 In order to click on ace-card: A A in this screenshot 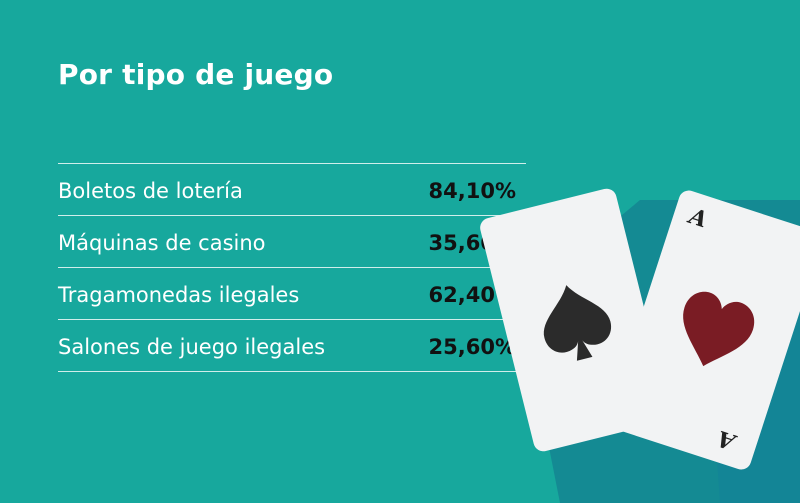, I will do `click(703, 330)`.